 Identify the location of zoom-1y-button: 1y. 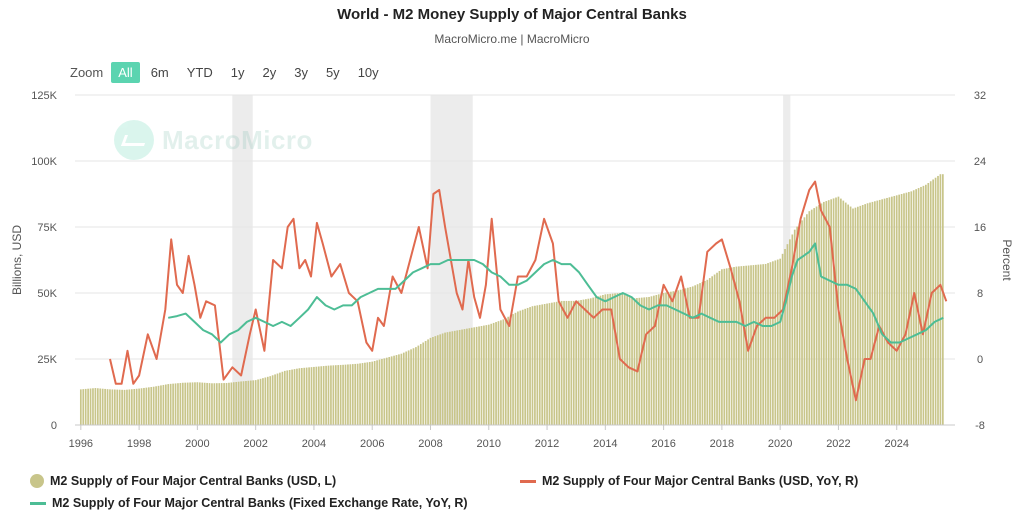
(237, 72).